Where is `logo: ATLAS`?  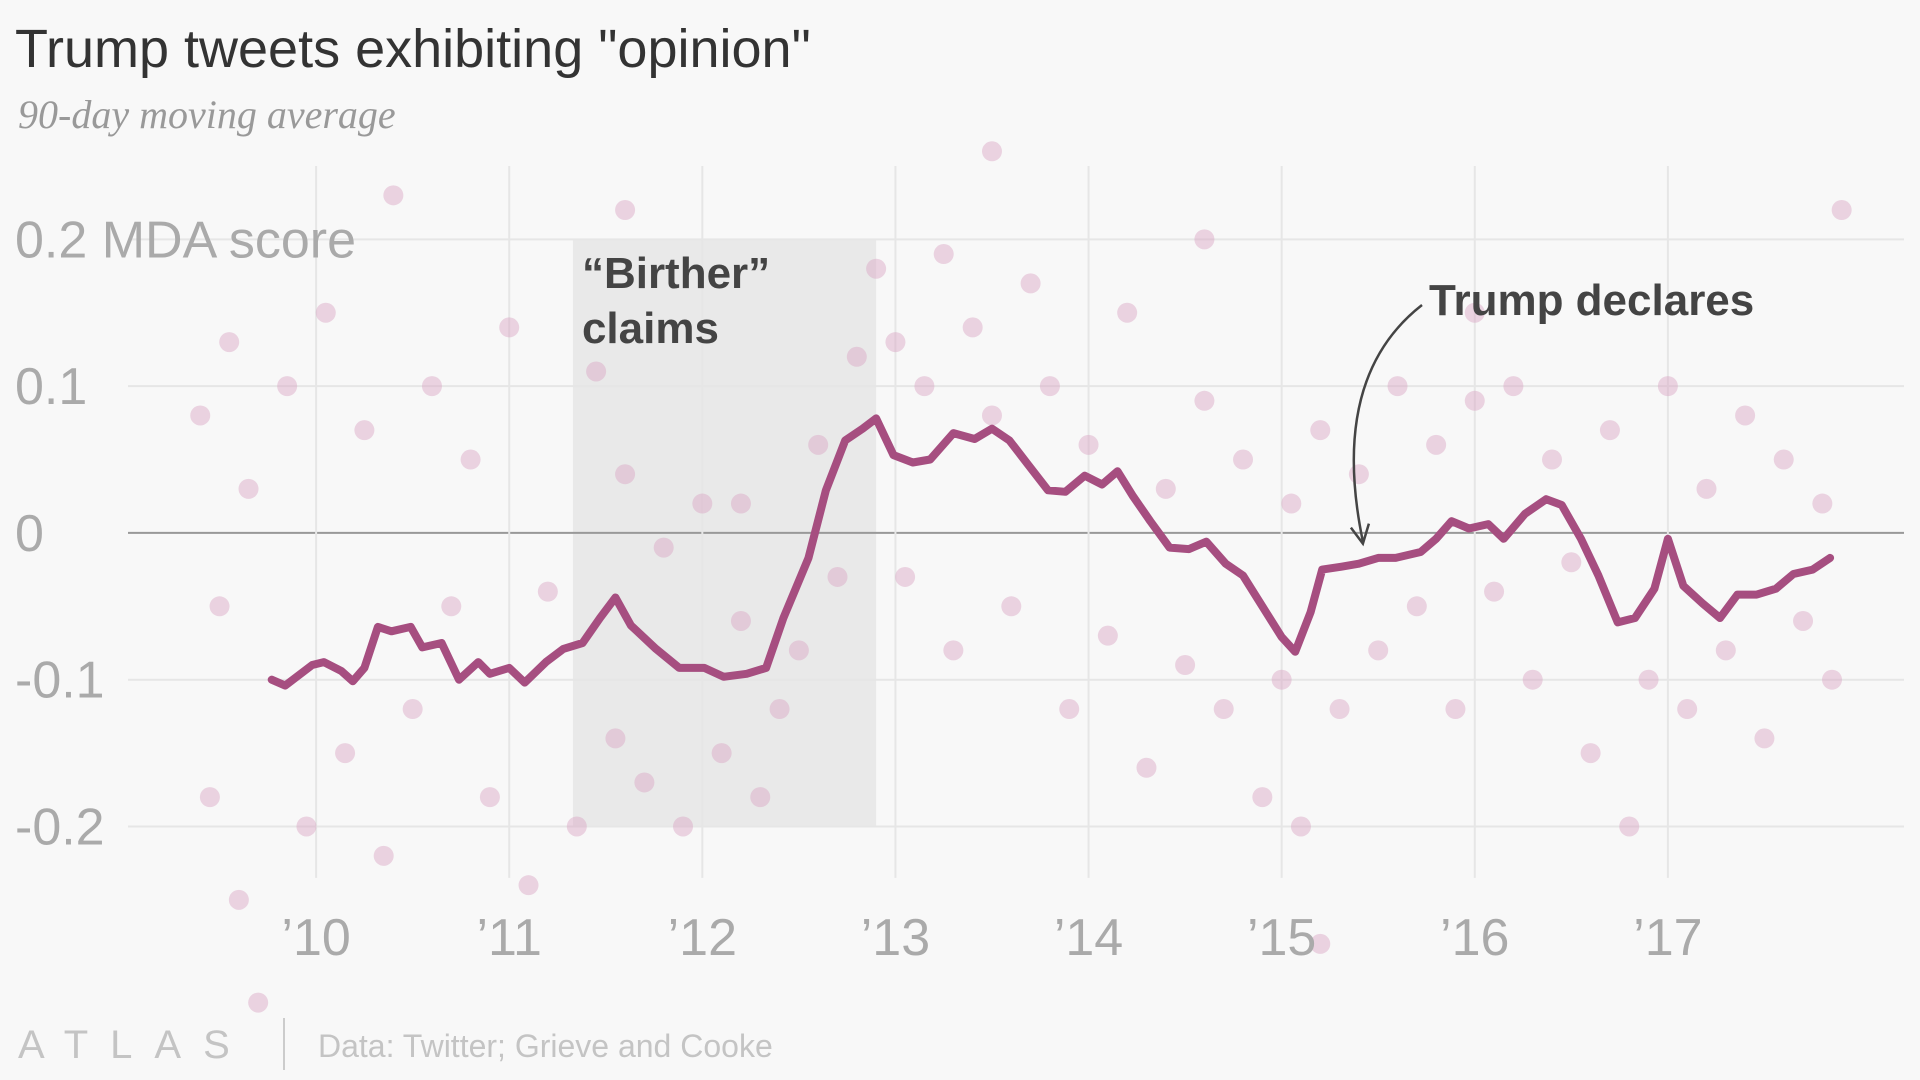 logo: ATLAS is located at coordinates (135, 1045).